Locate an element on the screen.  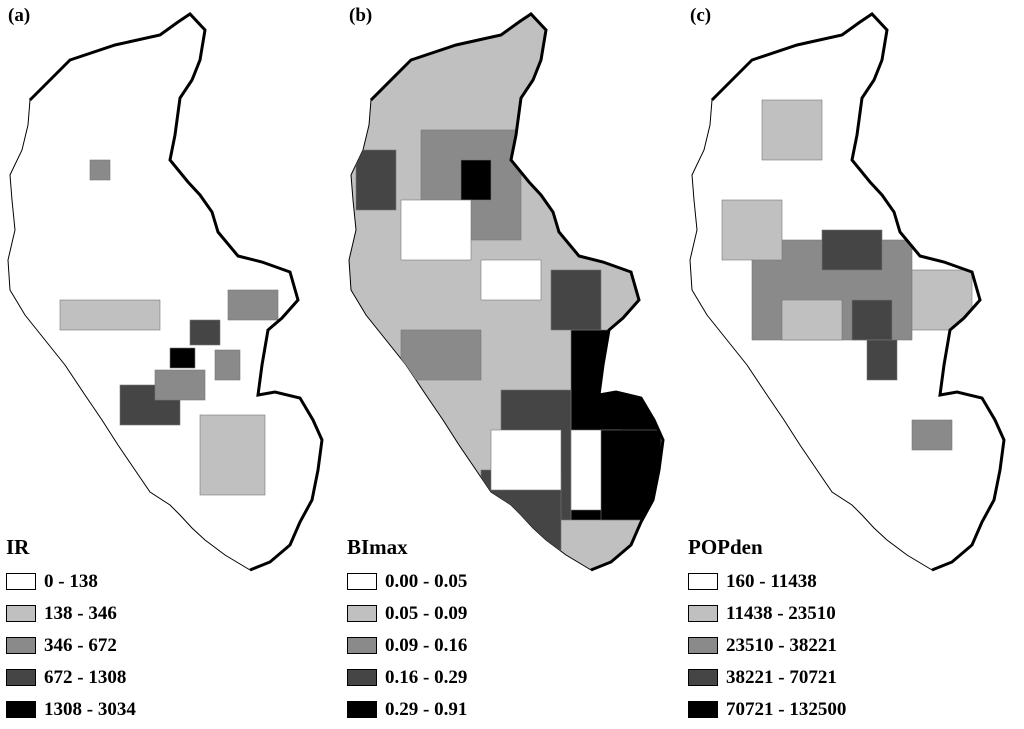
legend-item: 0.09 - 0.16 is located at coordinates (407, 645).